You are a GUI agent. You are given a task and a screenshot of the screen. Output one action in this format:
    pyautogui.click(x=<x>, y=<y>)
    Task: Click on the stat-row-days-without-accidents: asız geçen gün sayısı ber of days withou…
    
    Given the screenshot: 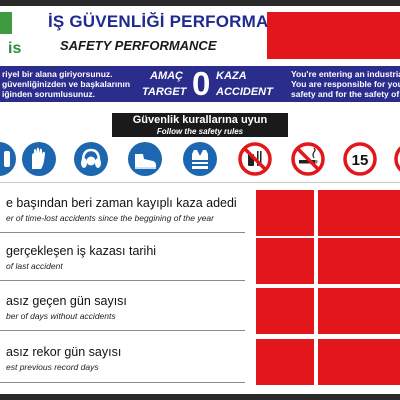 What is the action you would take?
    pyautogui.click(x=200, y=312)
    